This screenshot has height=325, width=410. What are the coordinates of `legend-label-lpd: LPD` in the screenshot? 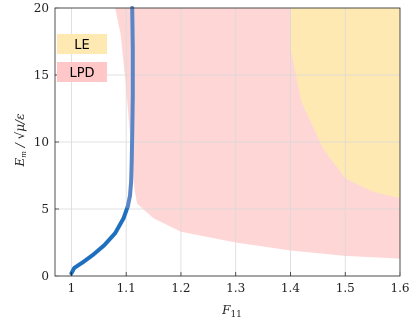 It's located at (81, 73).